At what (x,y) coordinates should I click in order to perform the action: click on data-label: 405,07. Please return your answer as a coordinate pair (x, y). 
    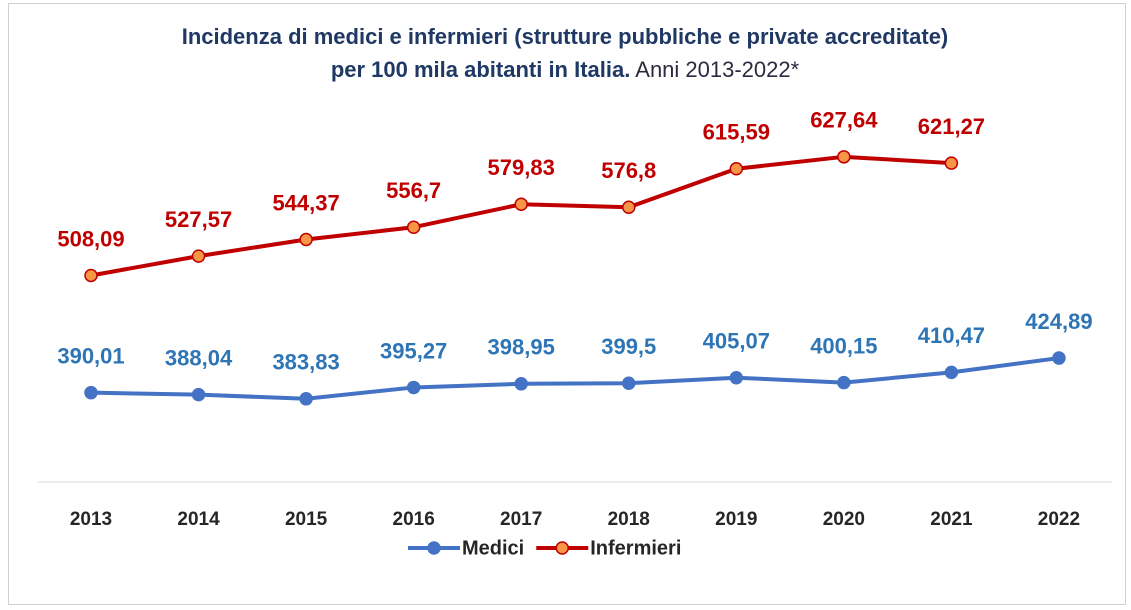
    Looking at the image, I should click on (736, 341).